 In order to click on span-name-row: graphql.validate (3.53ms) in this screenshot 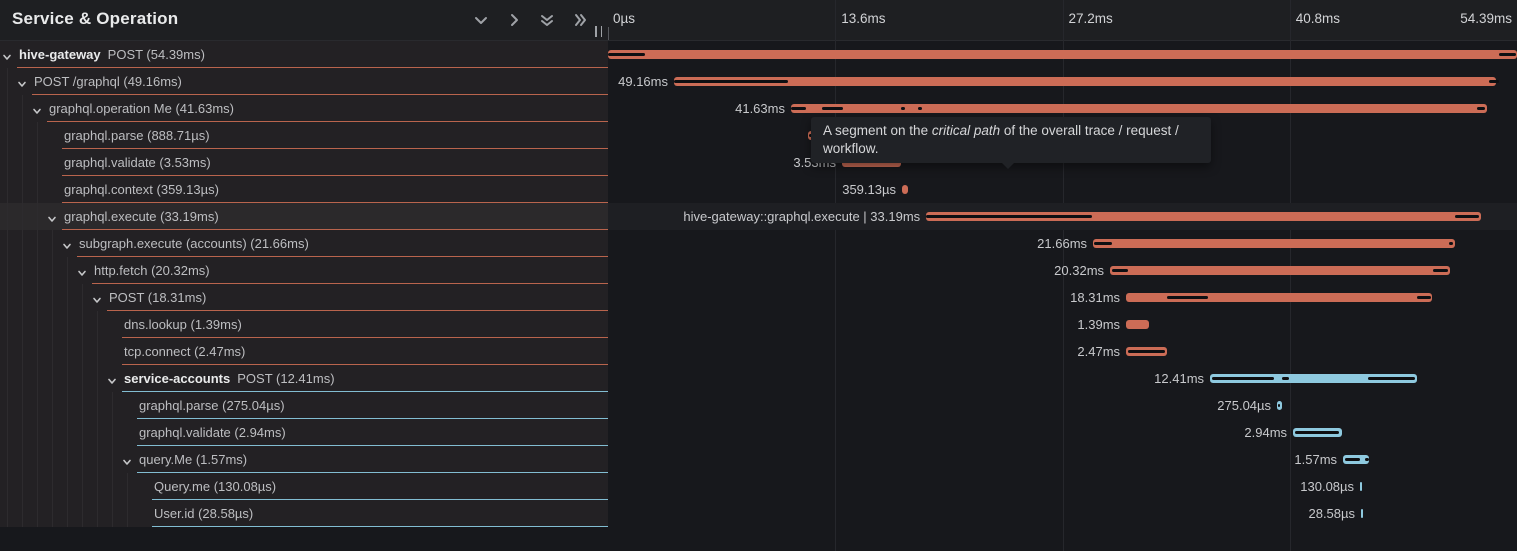, I will do `click(304, 162)`.